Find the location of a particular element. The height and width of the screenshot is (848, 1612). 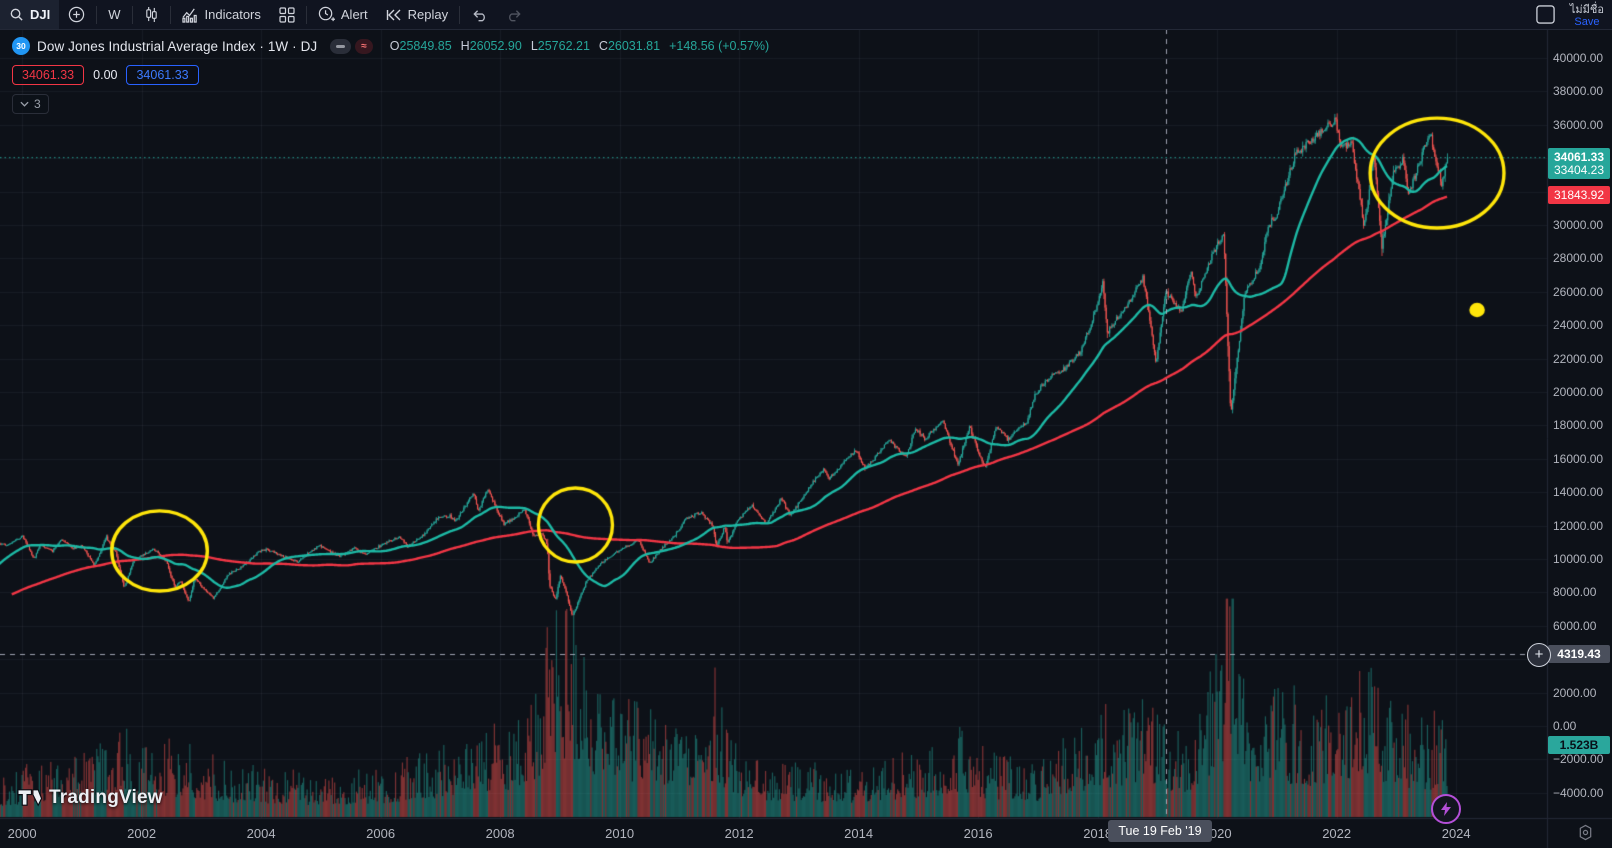

y-axis-label: 38000.00 is located at coordinates (1578, 91).